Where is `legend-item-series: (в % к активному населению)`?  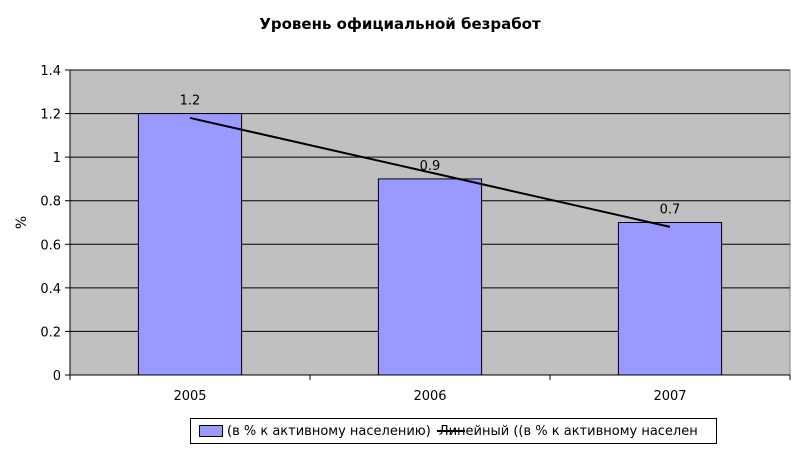 legend-item-series: (в % к активному населению) is located at coordinates (315, 431).